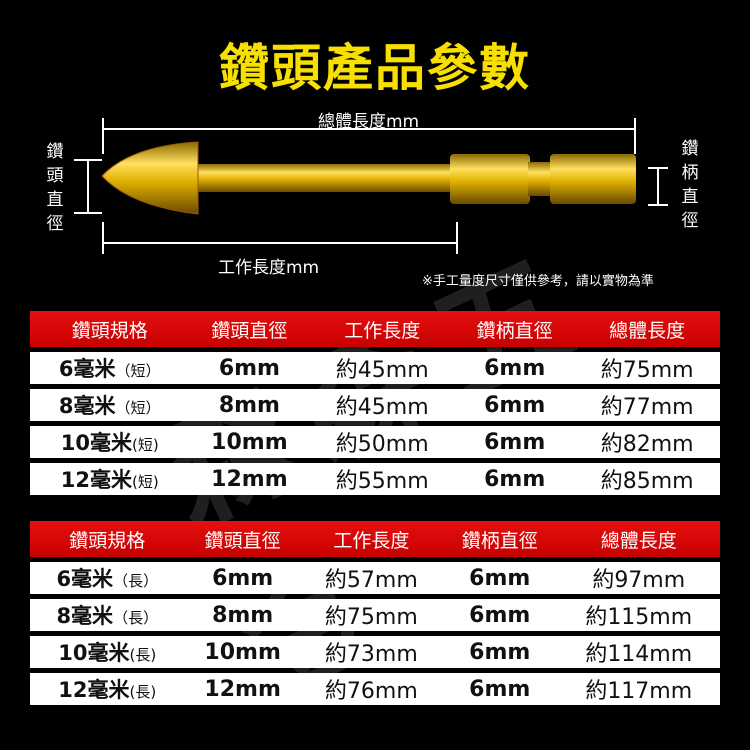 This screenshot has width=750, height=750. I want to click on working-length-line, so click(280, 243).